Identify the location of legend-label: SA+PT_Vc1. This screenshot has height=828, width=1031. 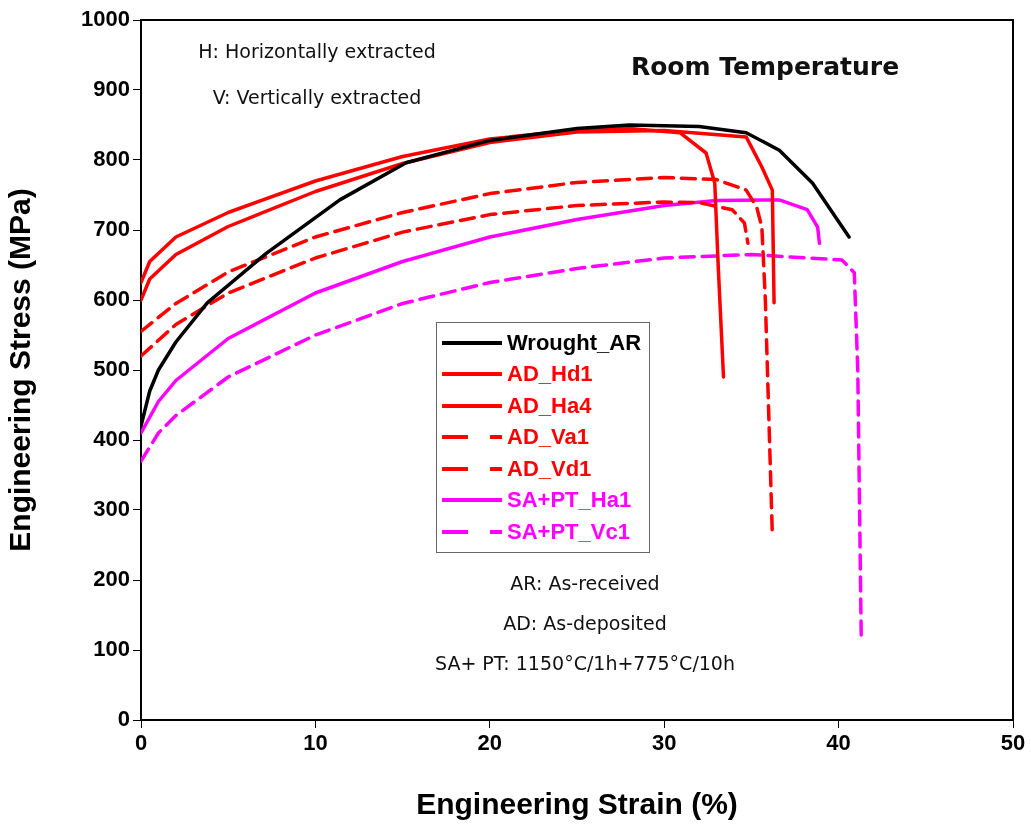
(568, 531).